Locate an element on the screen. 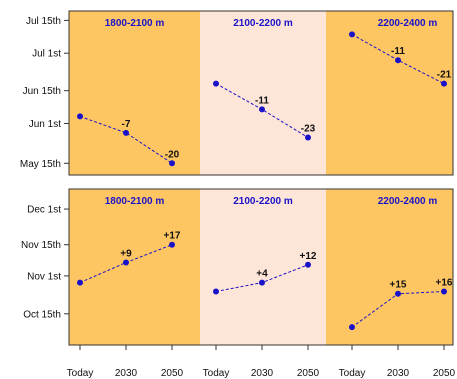 The image size is (457, 379). data-label: -21 is located at coordinates (444, 75).